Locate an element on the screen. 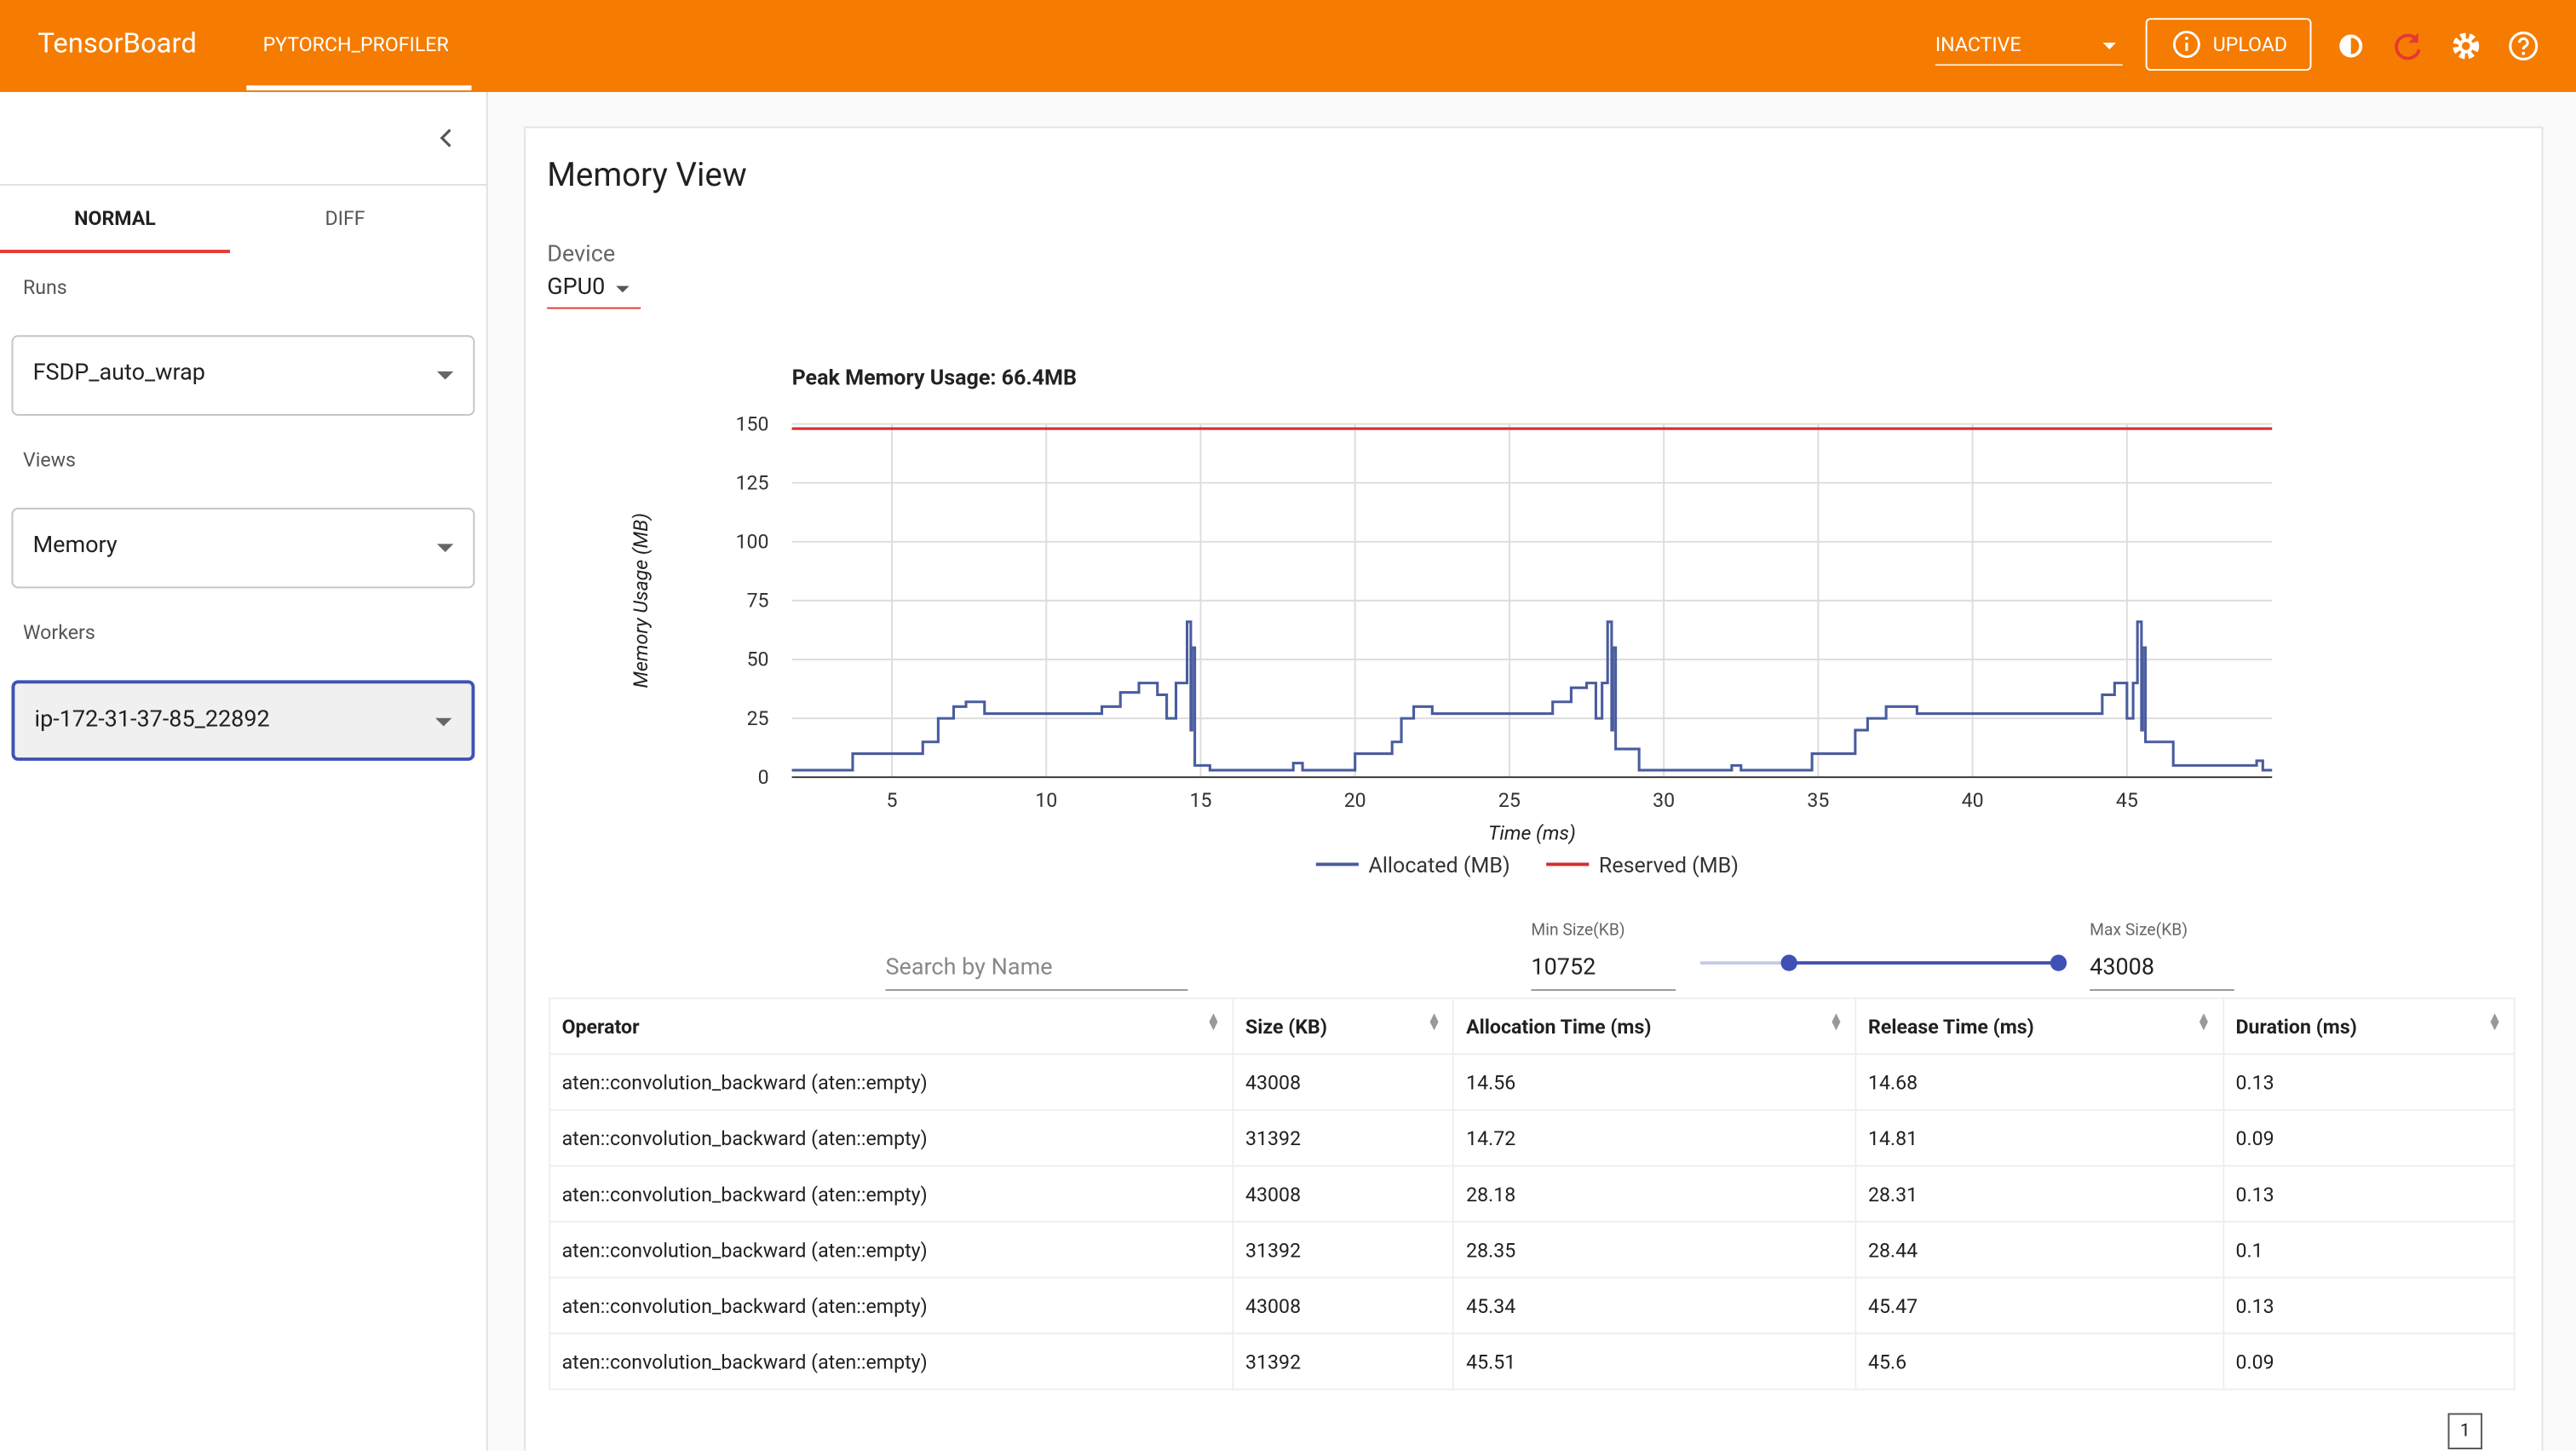 This screenshot has width=2576, height=1451. column-header: Duration (ms) ▲ ▼ is located at coordinates (2369, 1026).